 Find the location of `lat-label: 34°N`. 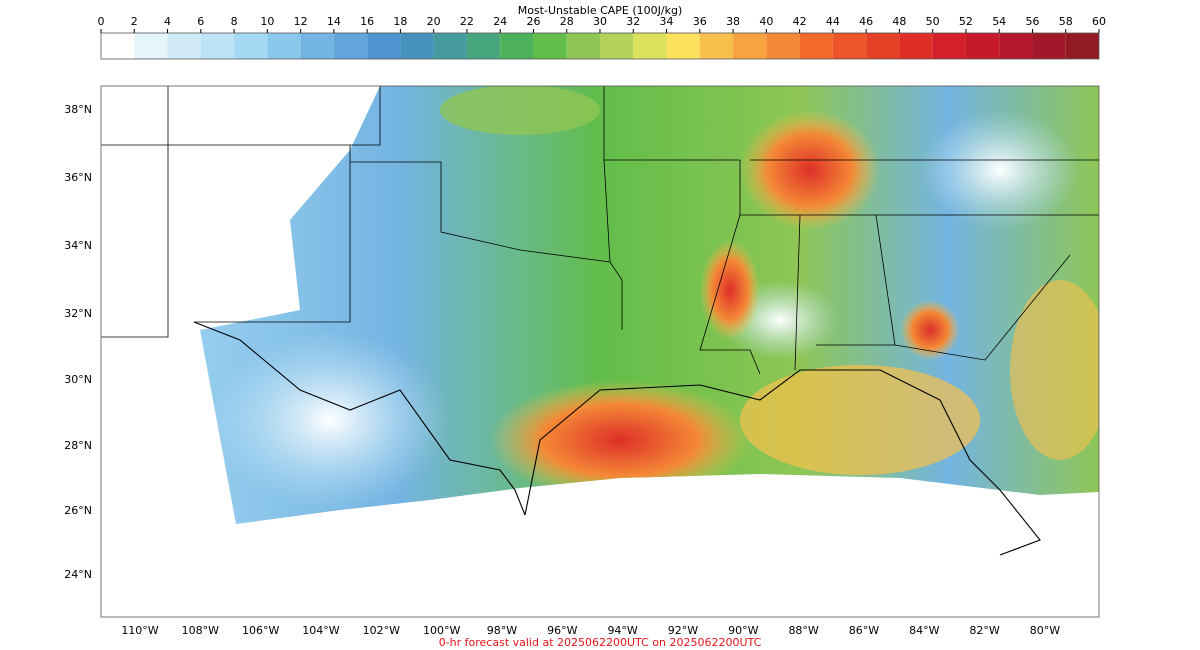

lat-label: 34°N is located at coordinates (78, 245).